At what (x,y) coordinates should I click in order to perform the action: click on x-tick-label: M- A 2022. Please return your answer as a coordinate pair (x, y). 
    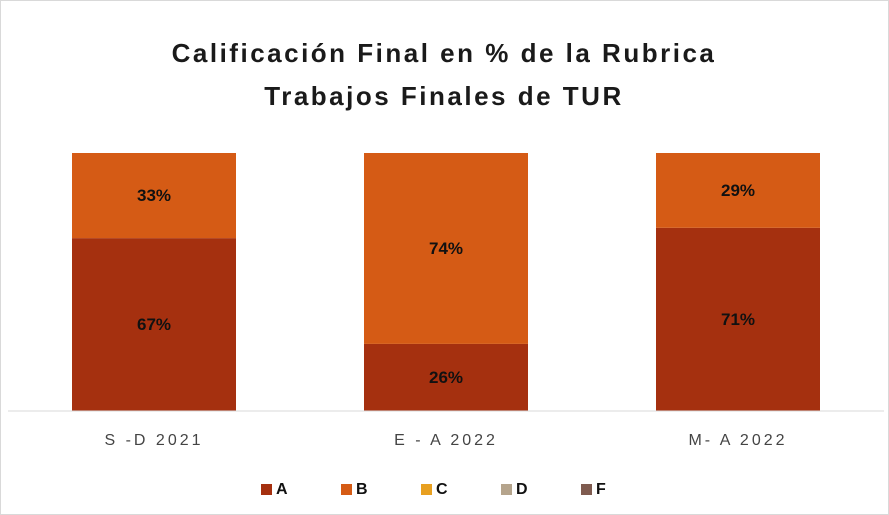
    Looking at the image, I should click on (737, 440).